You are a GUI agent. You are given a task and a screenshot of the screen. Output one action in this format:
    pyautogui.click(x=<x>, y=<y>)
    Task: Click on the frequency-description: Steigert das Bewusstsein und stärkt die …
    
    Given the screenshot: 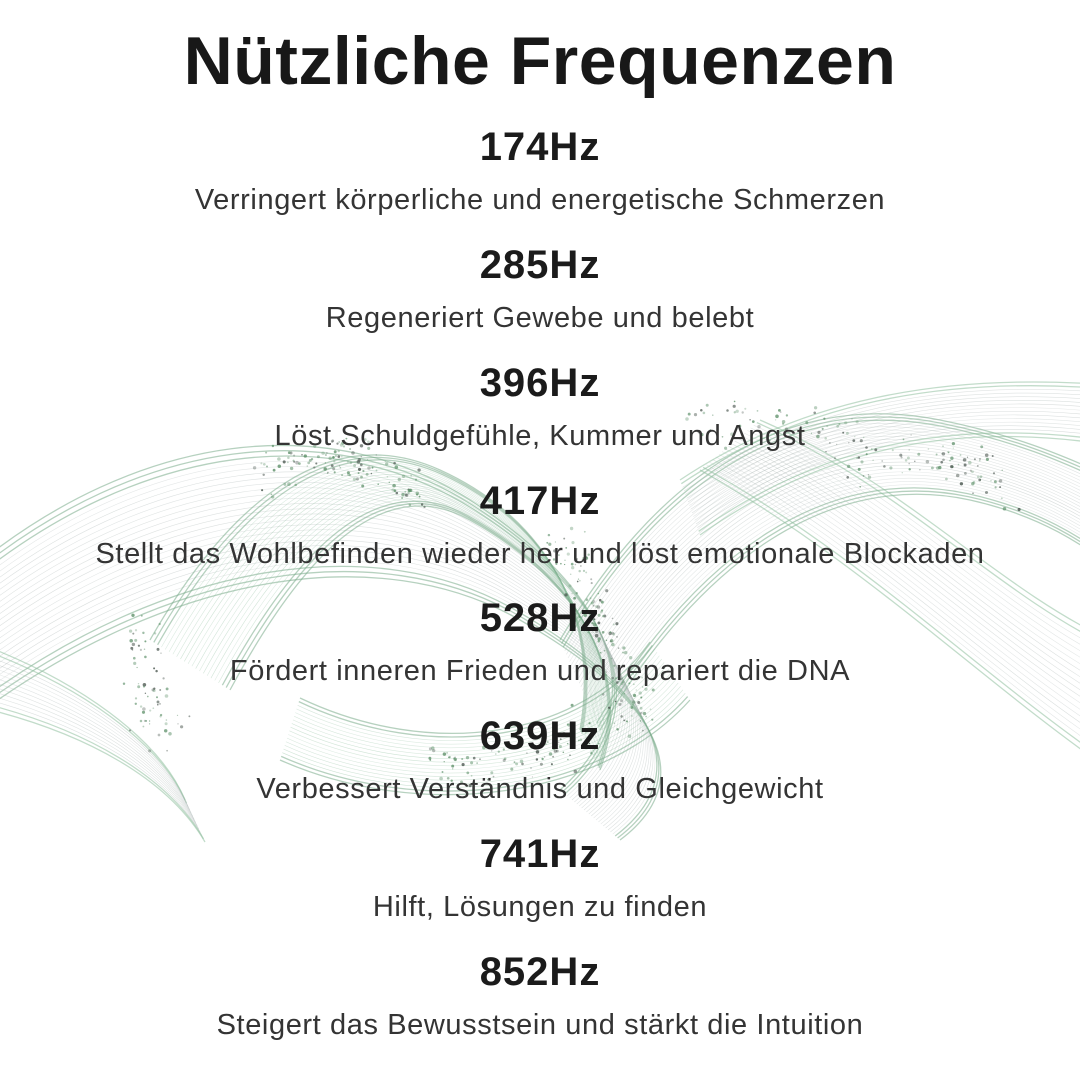 What is the action you would take?
    pyautogui.click(x=540, y=1024)
    